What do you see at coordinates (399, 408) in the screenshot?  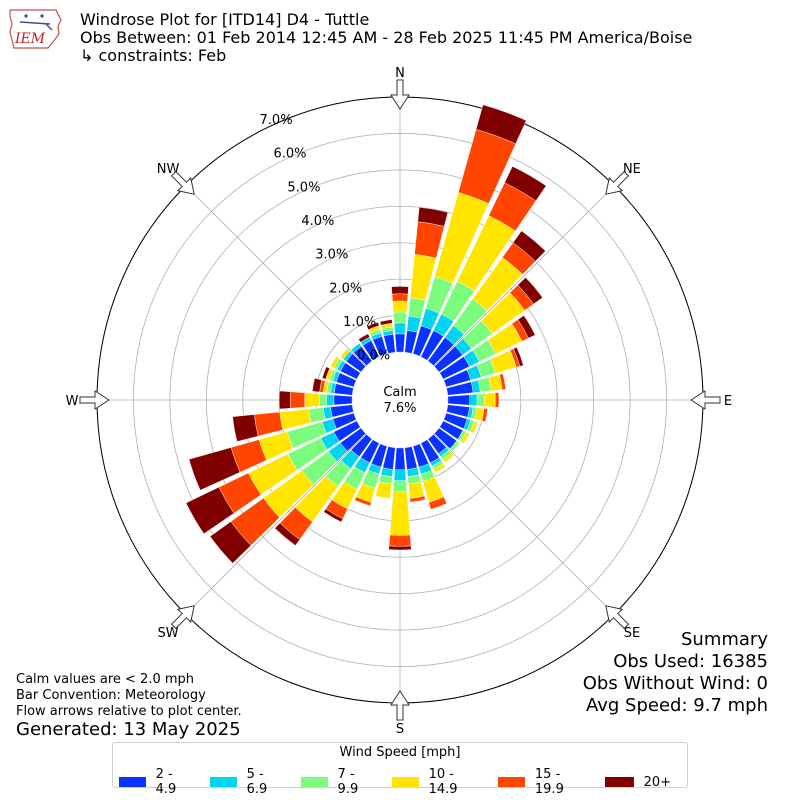 I see `calm-value: 7.6%` at bounding box center [399, 408].